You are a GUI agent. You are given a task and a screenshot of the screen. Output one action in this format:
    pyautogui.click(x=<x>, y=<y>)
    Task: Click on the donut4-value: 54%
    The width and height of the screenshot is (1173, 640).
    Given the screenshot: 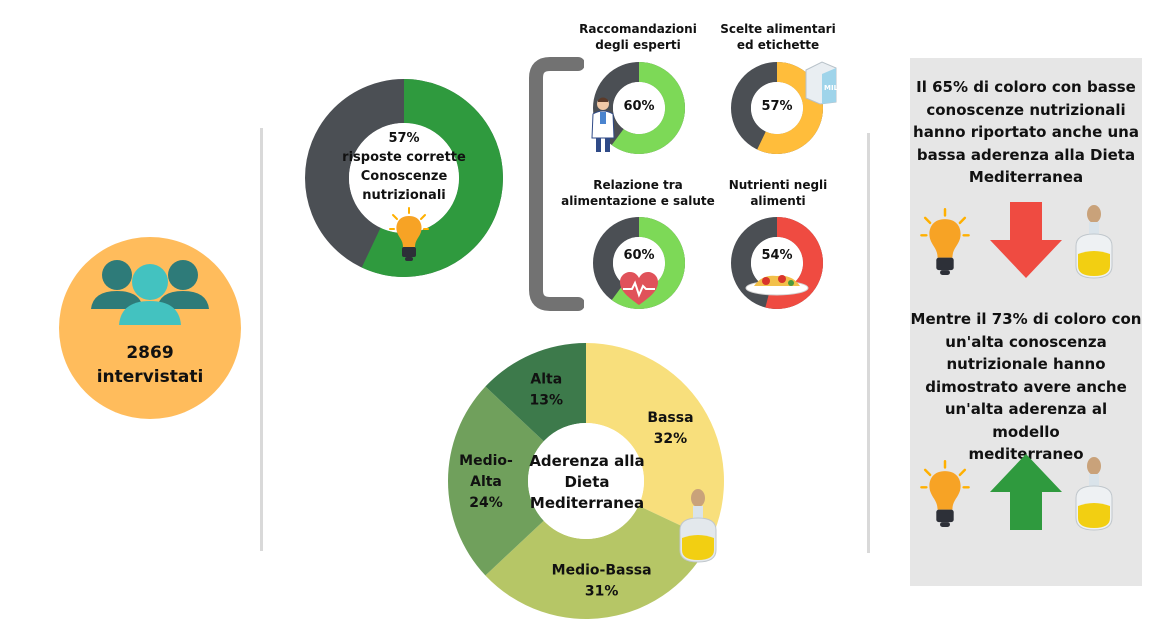 What is the action you would take?
    pyautogui.click(x=777, y=255)
    